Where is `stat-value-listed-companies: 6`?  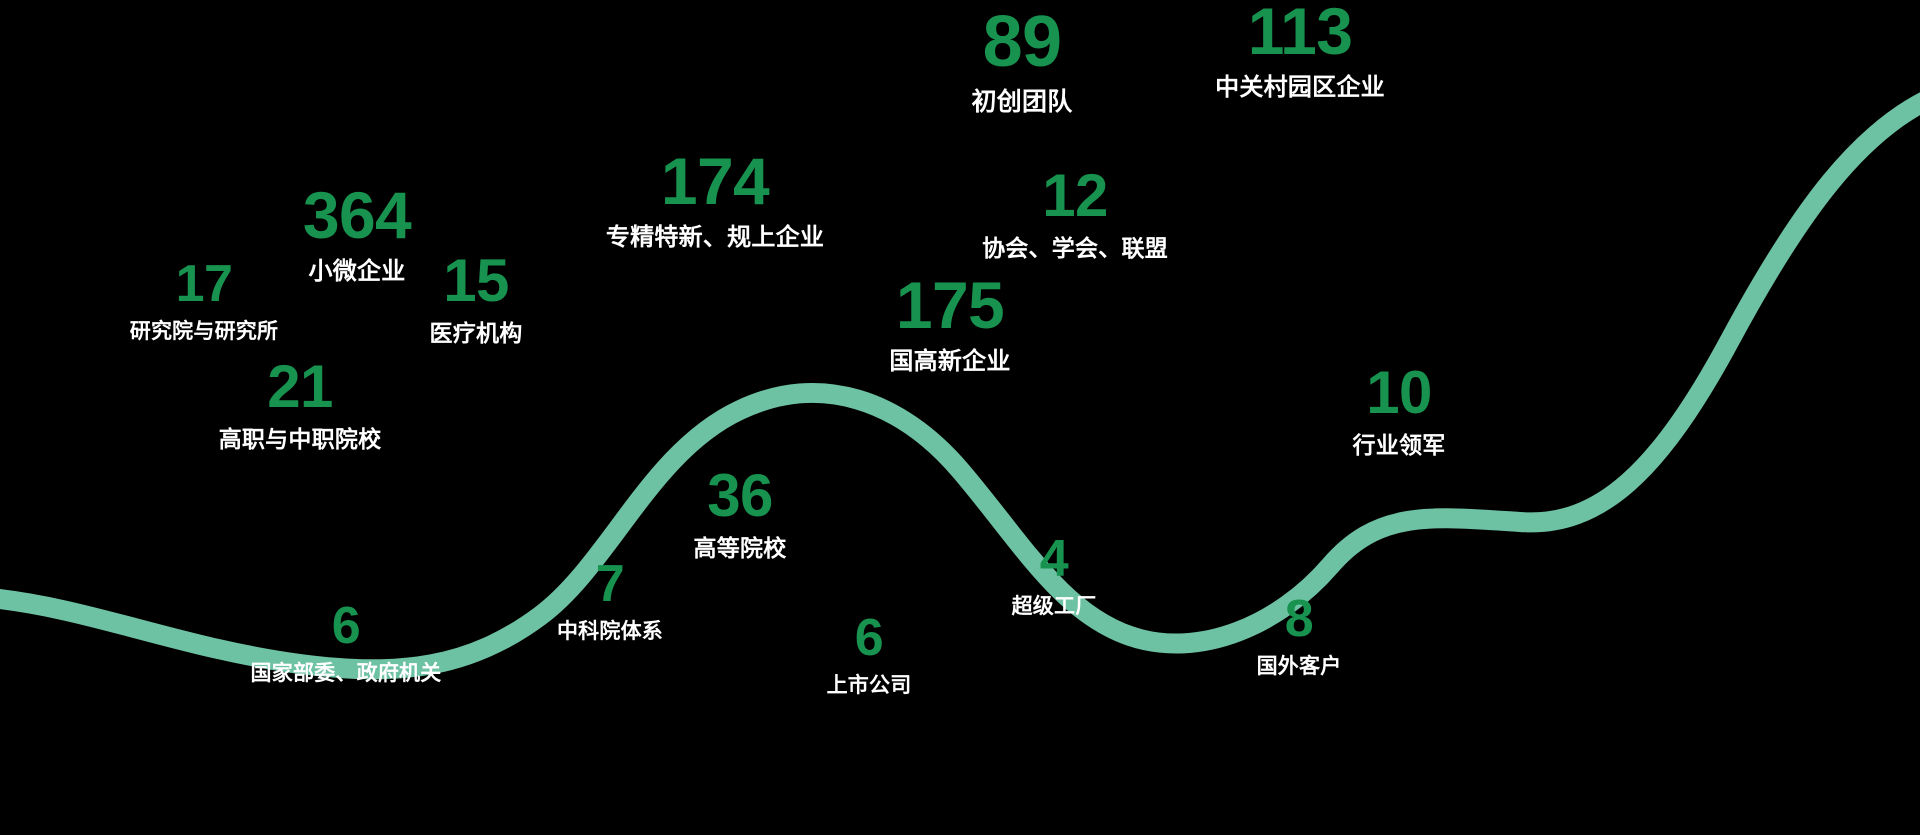
stat-value-listed-companies: 6 is located at coordinates (869, 638).